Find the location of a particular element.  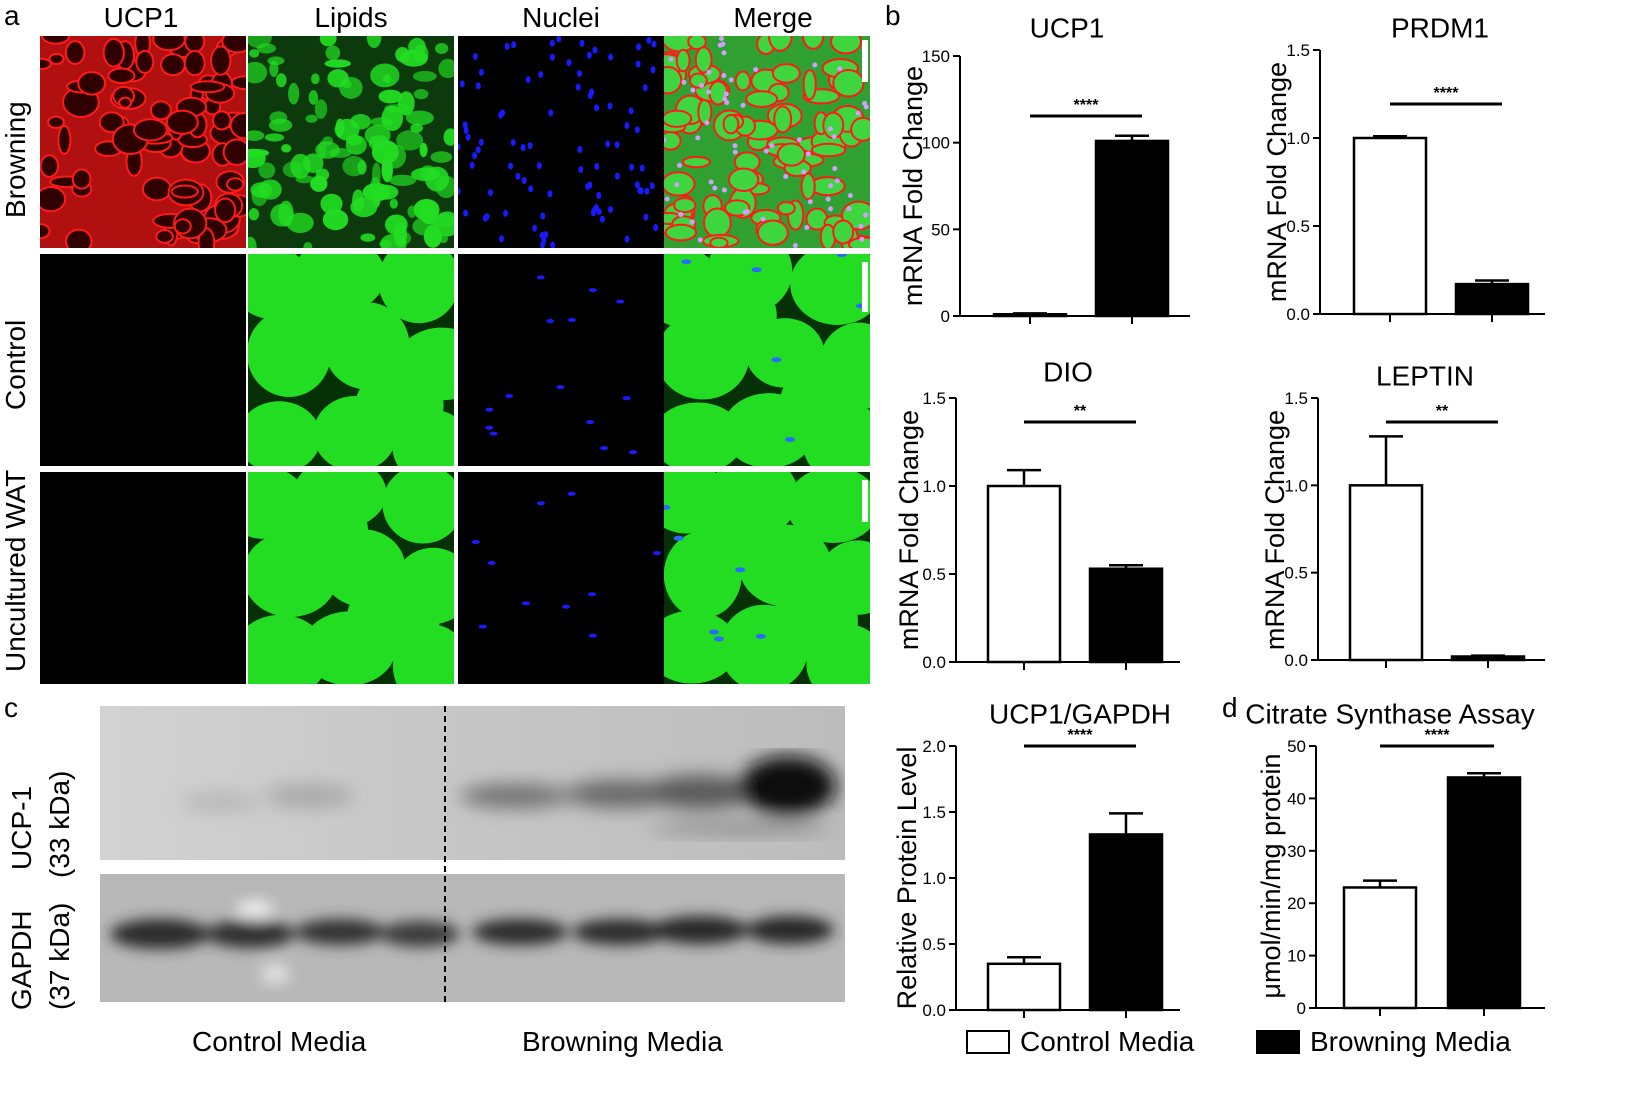

legend-label-browning: Browning Media is located at coordinates (1410, 1041).